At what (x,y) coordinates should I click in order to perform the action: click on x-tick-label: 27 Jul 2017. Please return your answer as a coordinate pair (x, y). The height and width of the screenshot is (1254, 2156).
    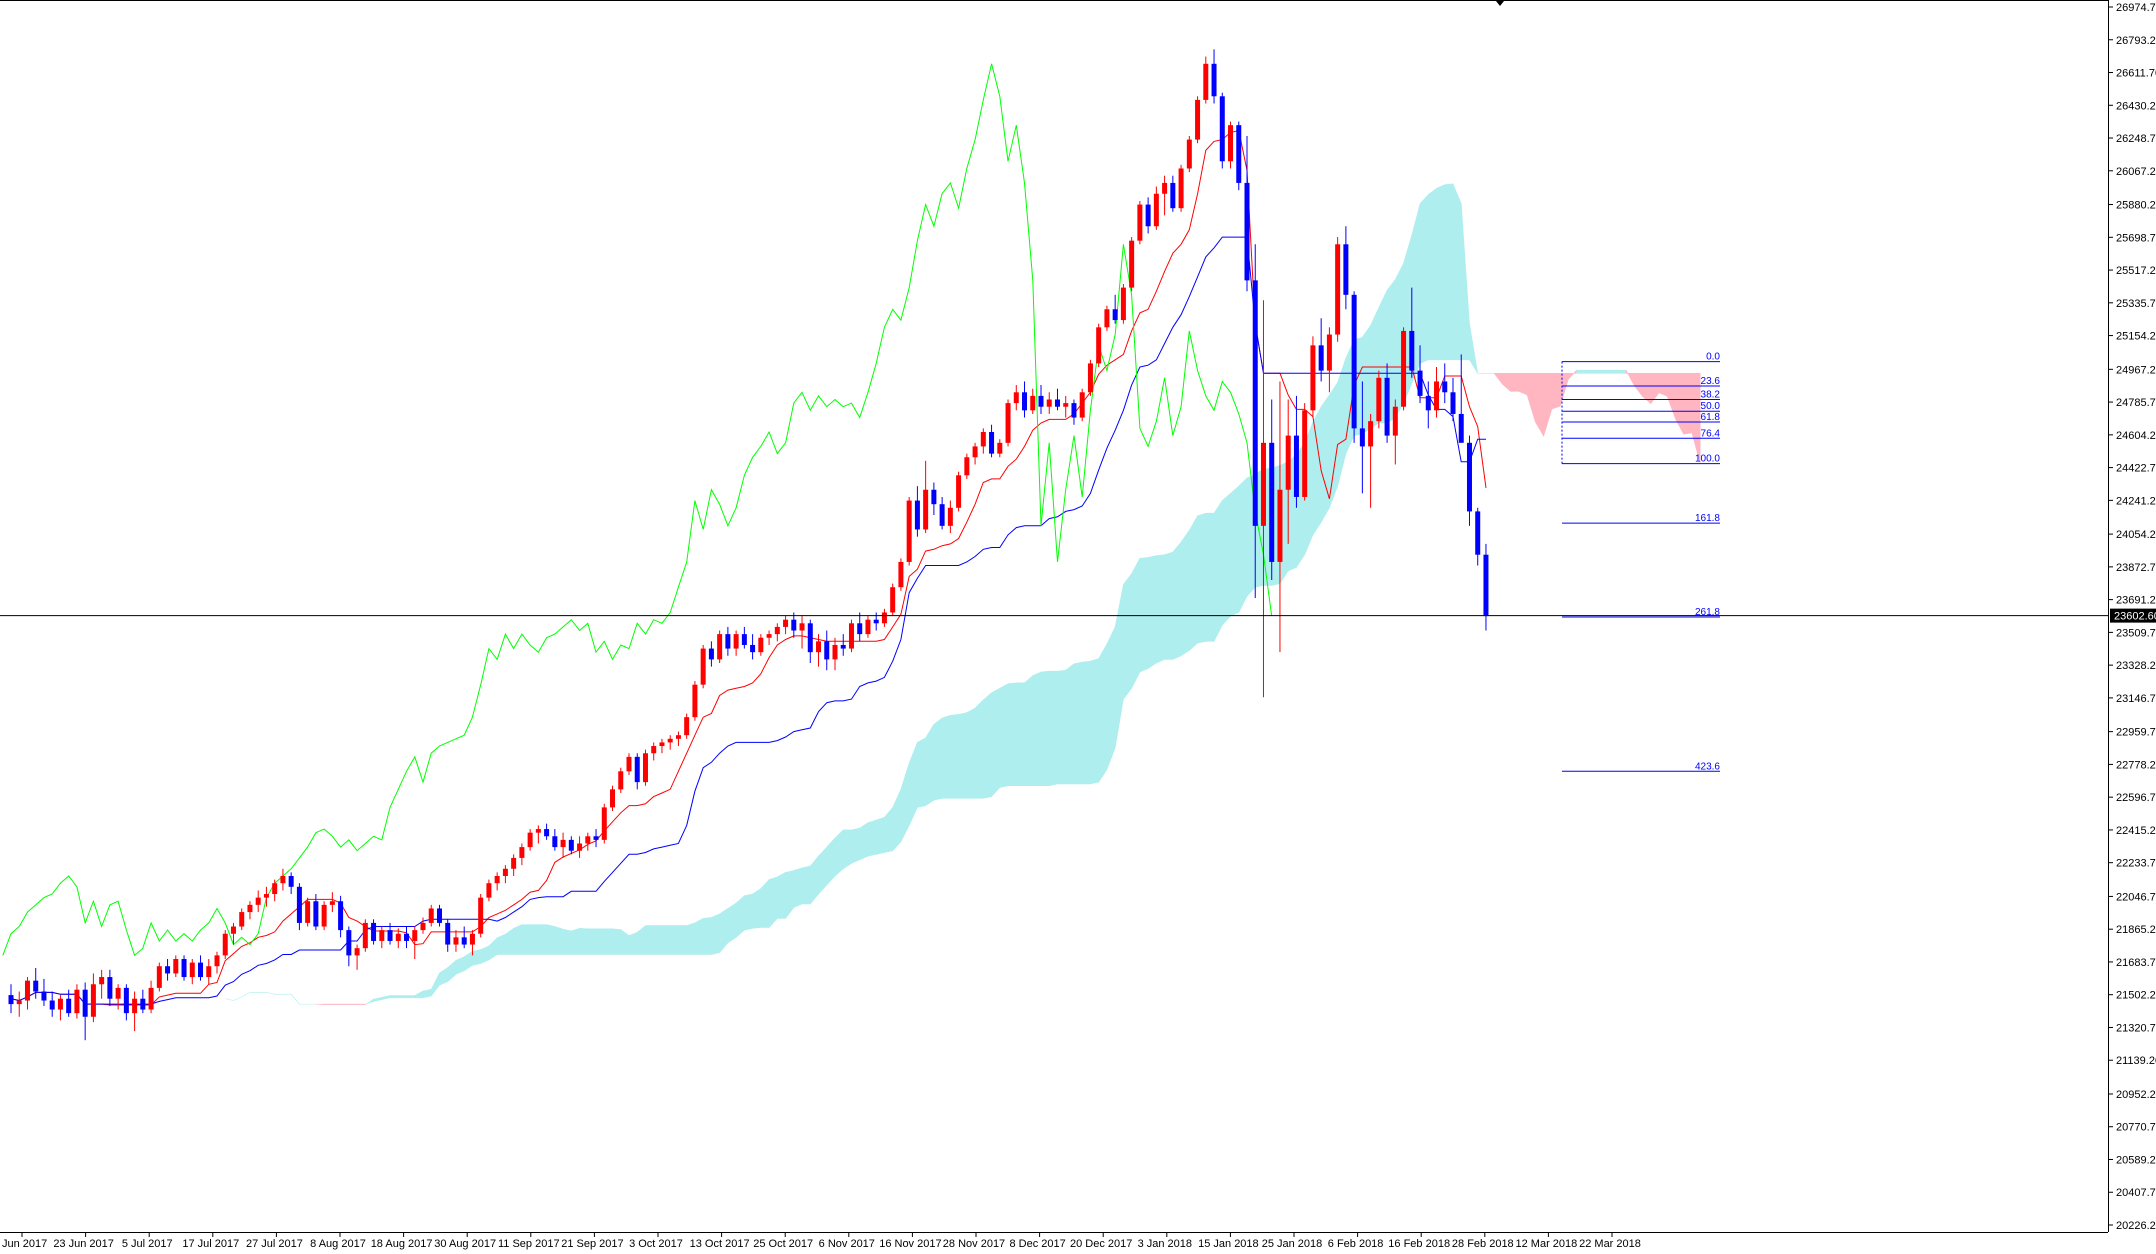
    Looking at the image, I should click on (274, 1244).